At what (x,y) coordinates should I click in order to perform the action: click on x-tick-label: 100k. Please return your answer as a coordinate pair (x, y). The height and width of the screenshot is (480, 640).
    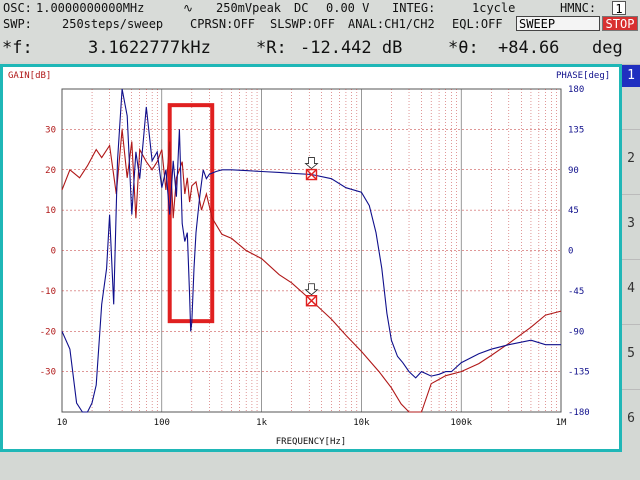
    Looking at the image, I should click on (461, 423).